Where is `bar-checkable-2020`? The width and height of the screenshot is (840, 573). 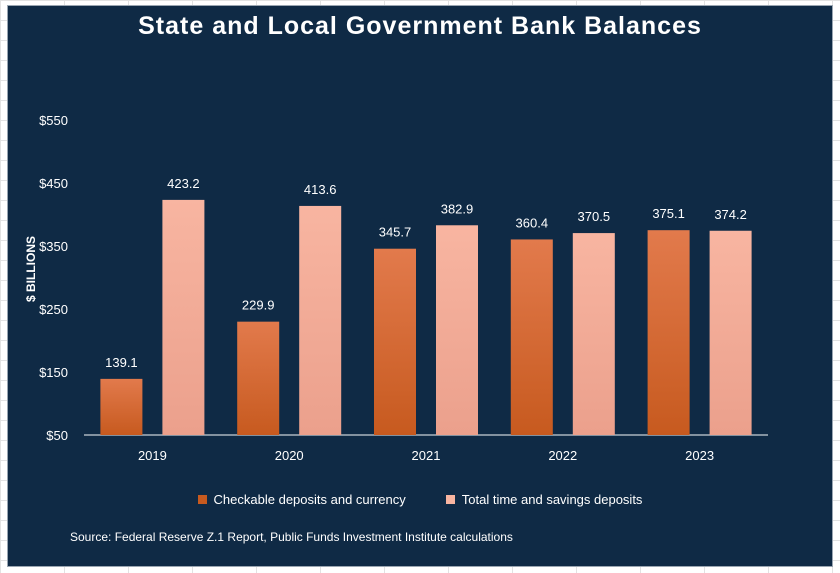
bar-checkable-2020 is located at coordinates (258, 378).